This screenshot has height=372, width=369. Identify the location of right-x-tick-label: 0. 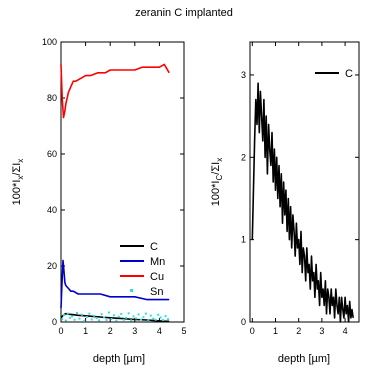
(252, 331).